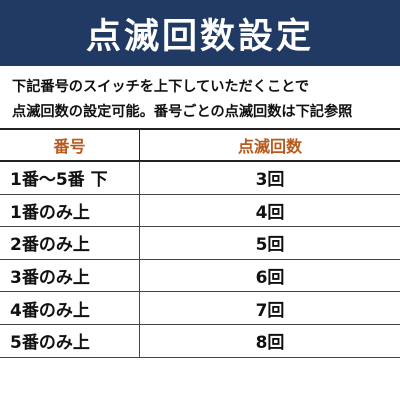 The width and height of the screenshot is (400, 400). Describe the element at coordinates (70, 178) in the screenshot. I see `row-switch: 1番～5番 下` at that location.